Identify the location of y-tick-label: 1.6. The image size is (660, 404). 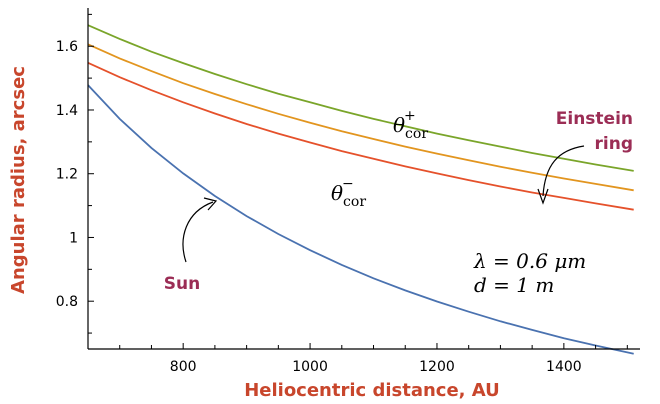
(67, 47).